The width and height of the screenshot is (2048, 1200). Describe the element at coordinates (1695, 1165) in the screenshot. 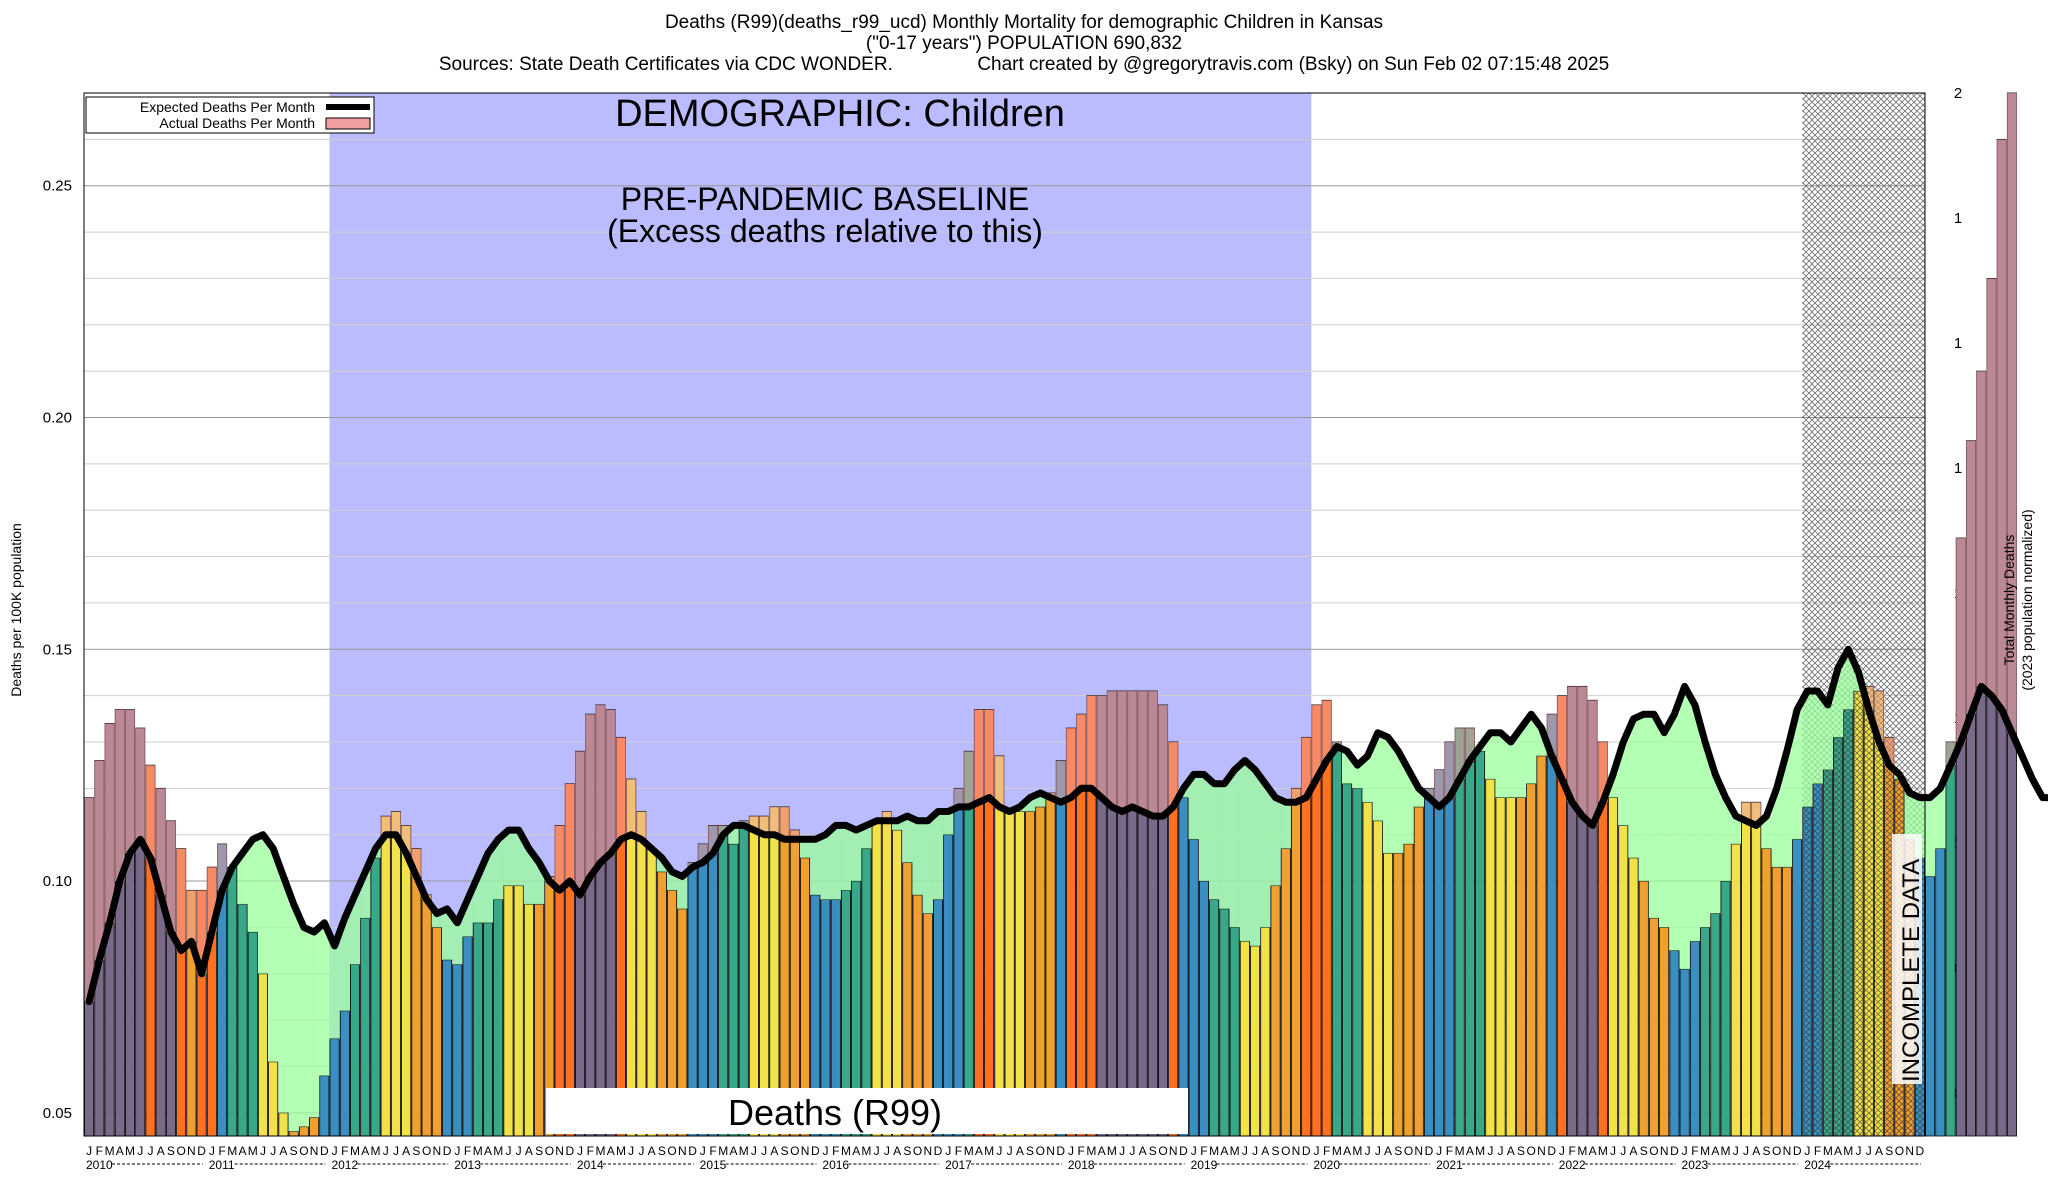

I see `x-year-label: 2023` at that location.